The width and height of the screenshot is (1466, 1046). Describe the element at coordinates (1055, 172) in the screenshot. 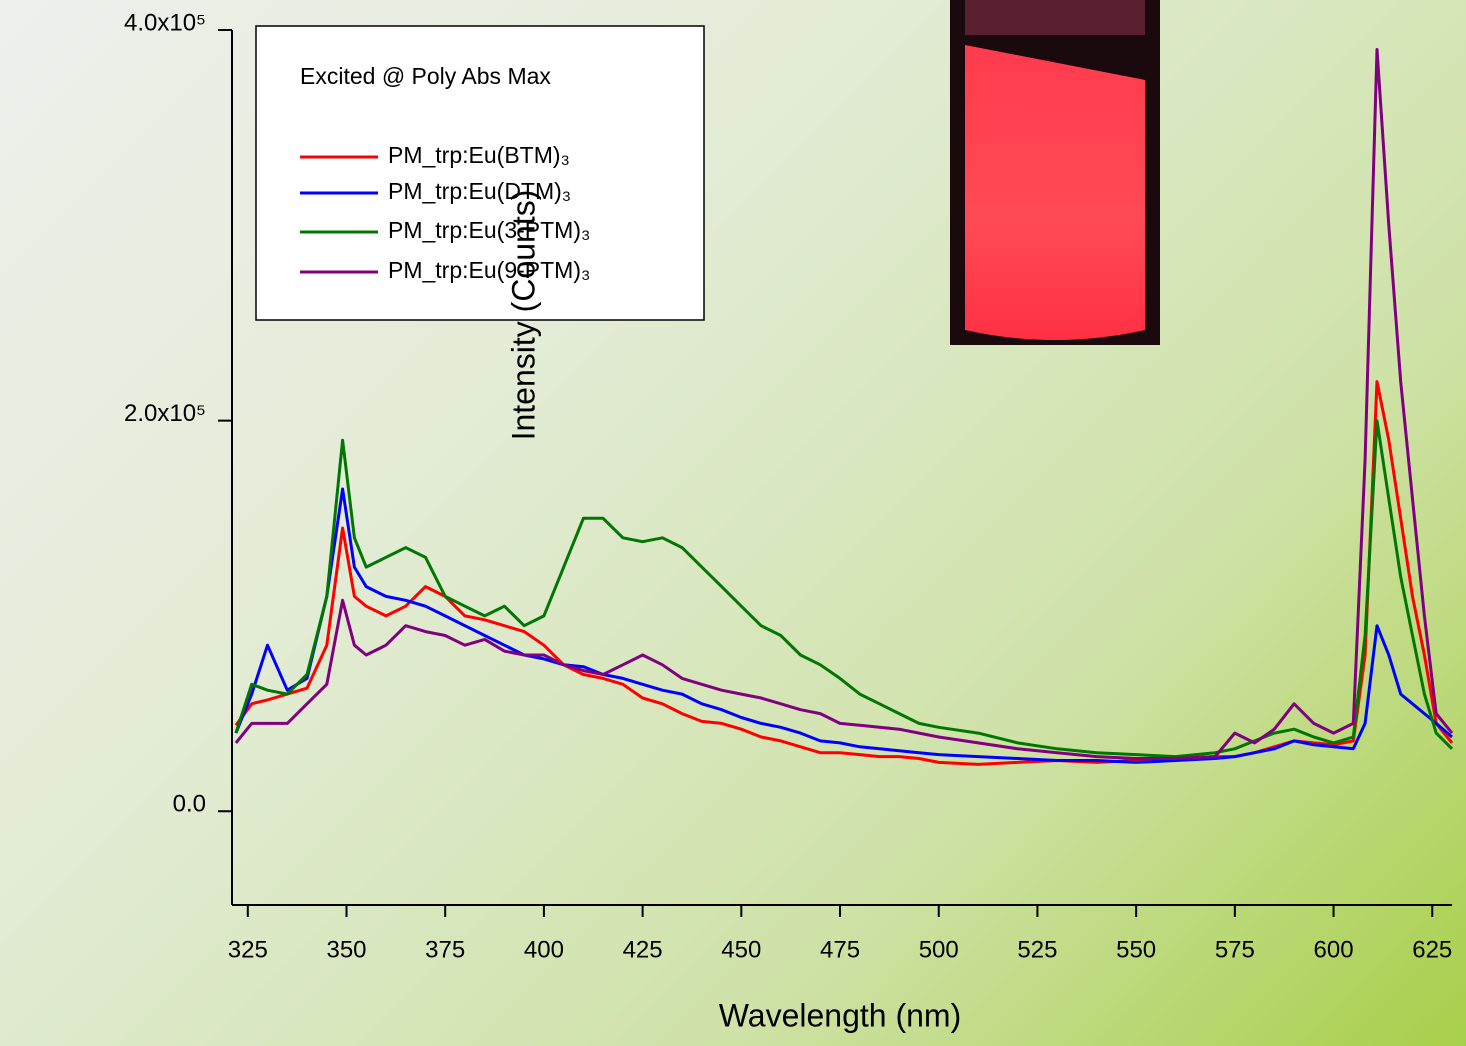

I see `inset-photo` at that location.